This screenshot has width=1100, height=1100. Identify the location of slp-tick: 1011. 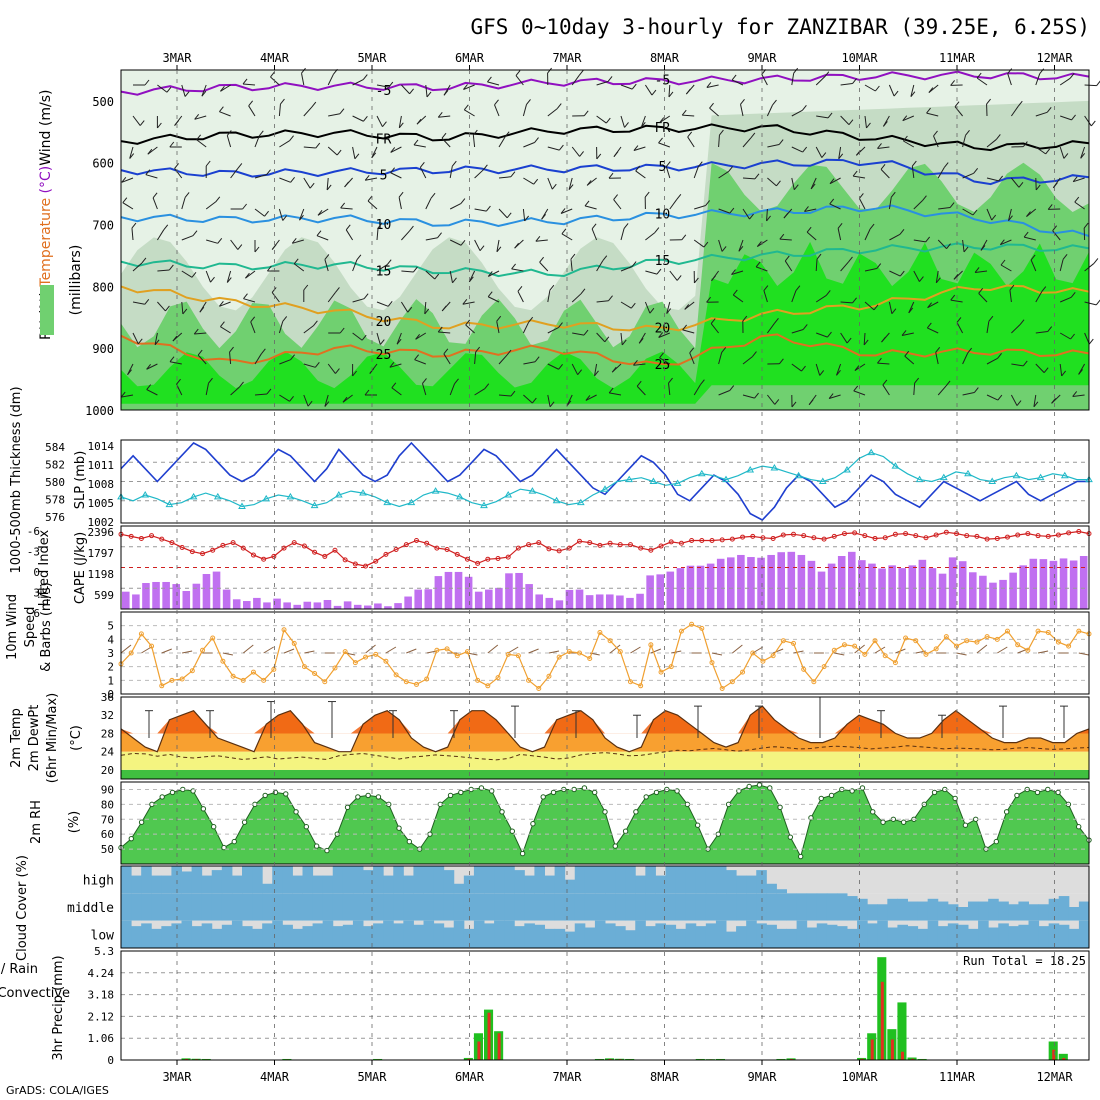
(101, 465).